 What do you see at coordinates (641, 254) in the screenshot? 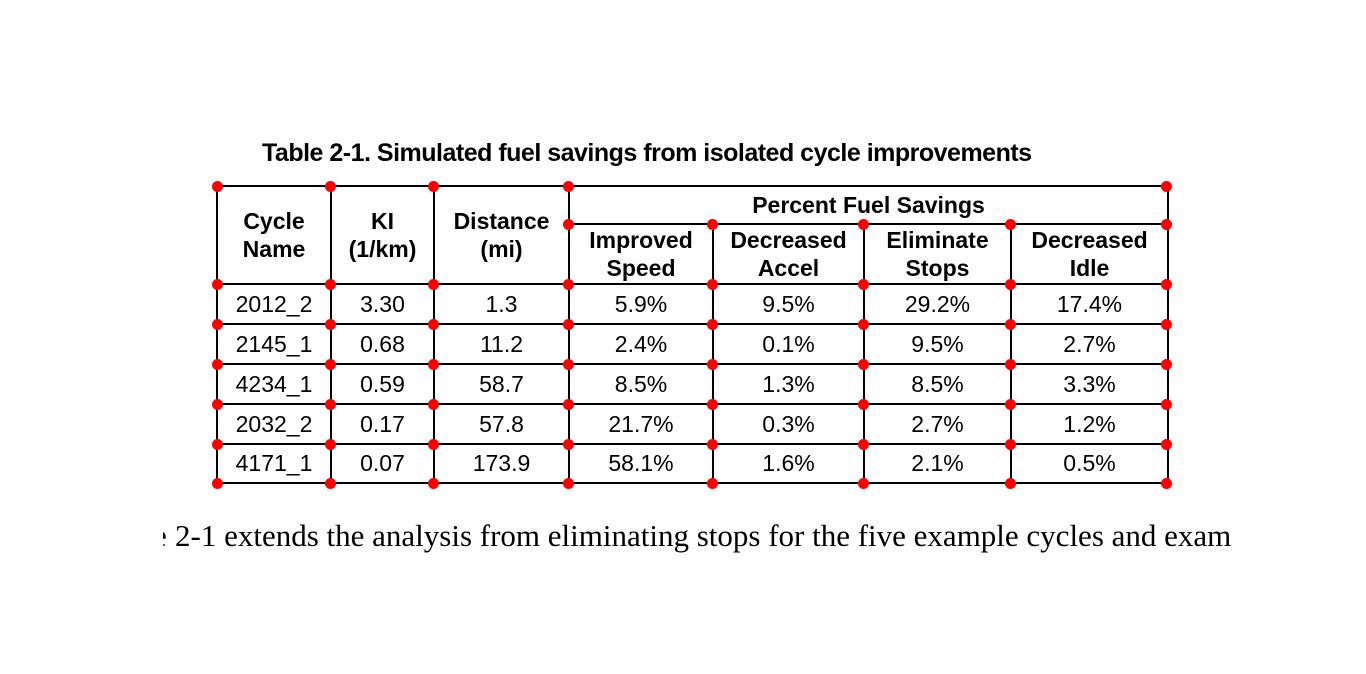
I see `header-cell-improved-speed: Improved Speed` at bounding box center [641, 254].